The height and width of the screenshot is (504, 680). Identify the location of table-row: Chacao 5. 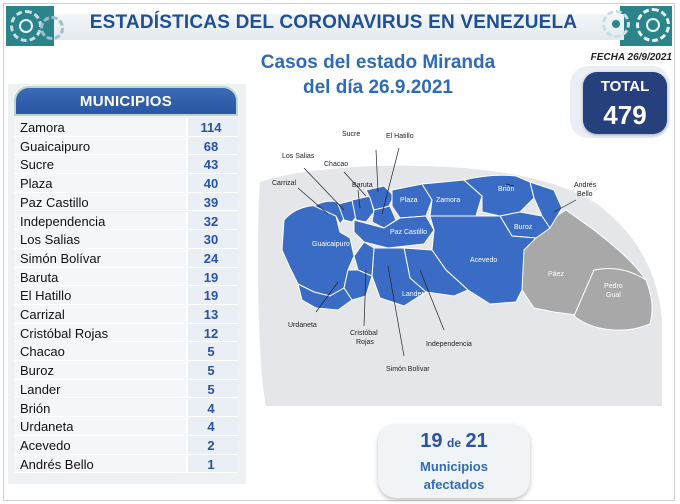
(126, 352).